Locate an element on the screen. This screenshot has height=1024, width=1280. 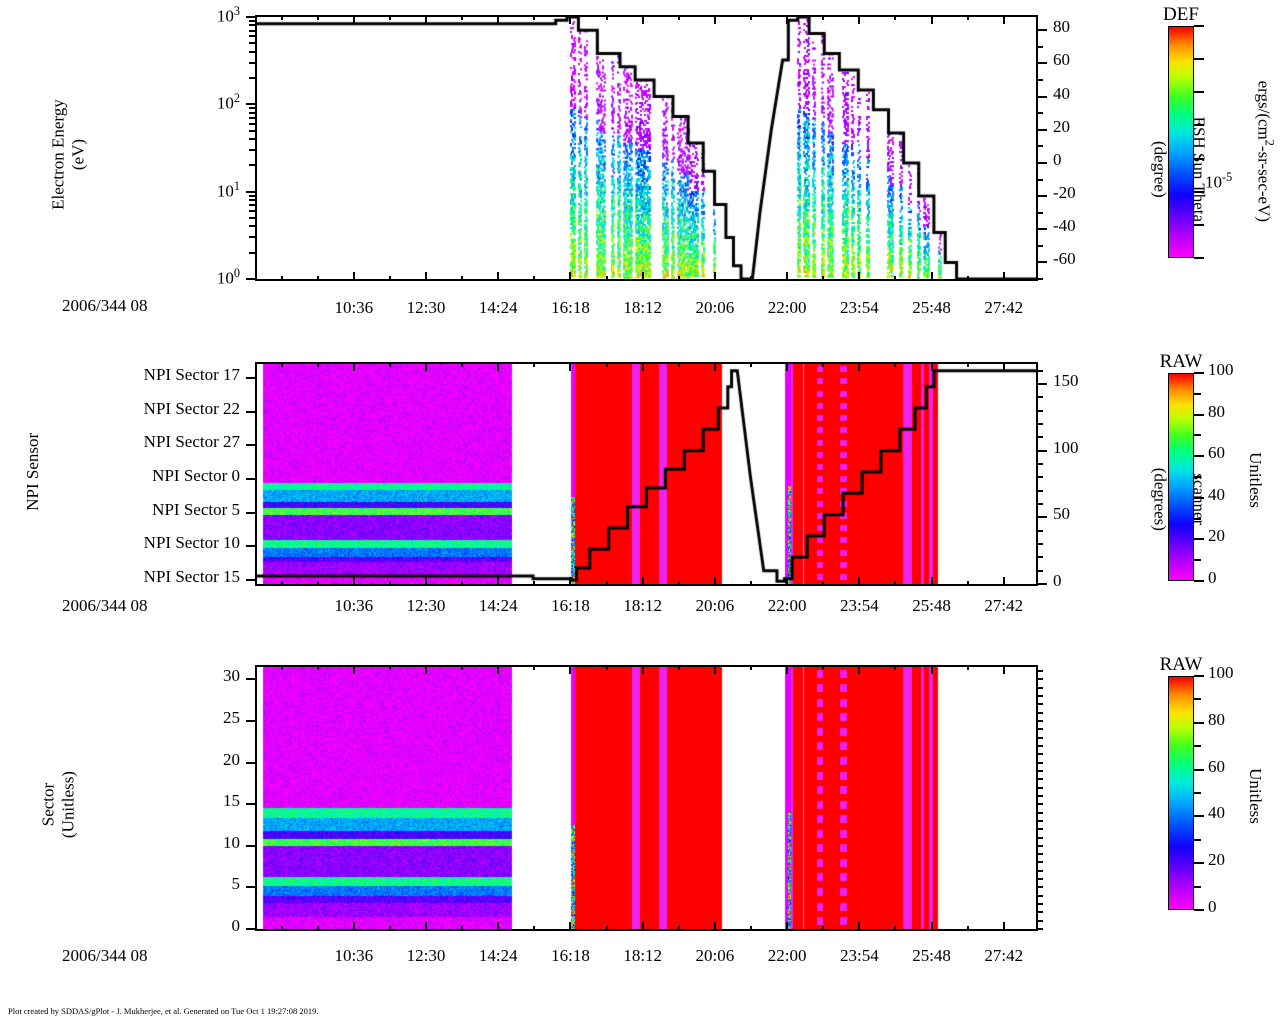
colorbar-gradient-raw-panel3 is located at coordinates (1181, 793).